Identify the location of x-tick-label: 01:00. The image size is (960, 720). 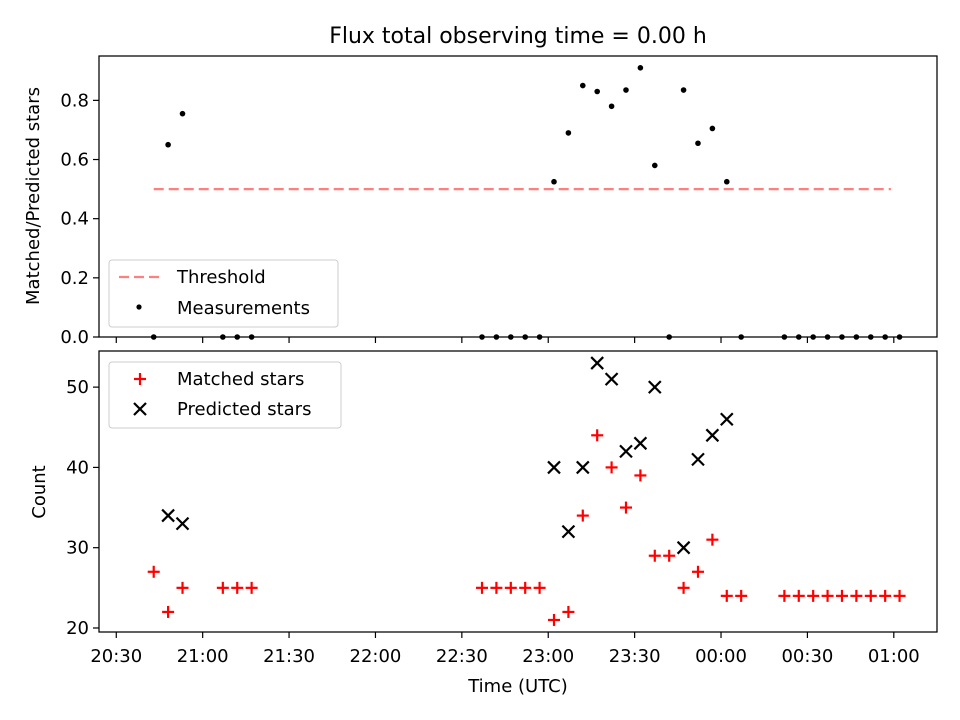
(894, 656).